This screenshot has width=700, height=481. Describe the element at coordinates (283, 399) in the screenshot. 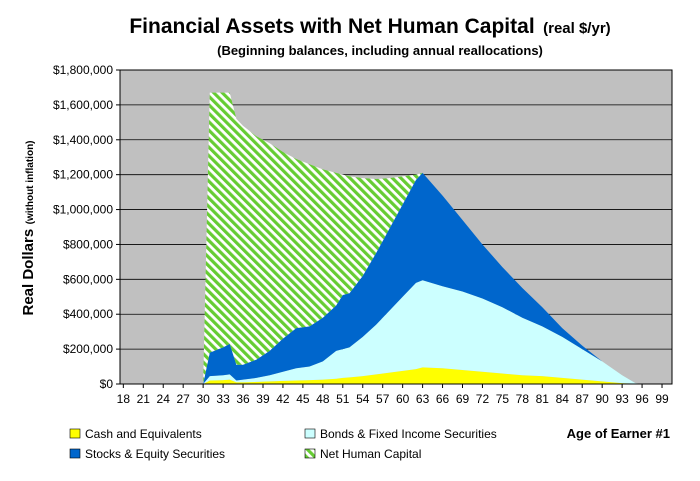

I see `x-tick-label: 42` at that location.